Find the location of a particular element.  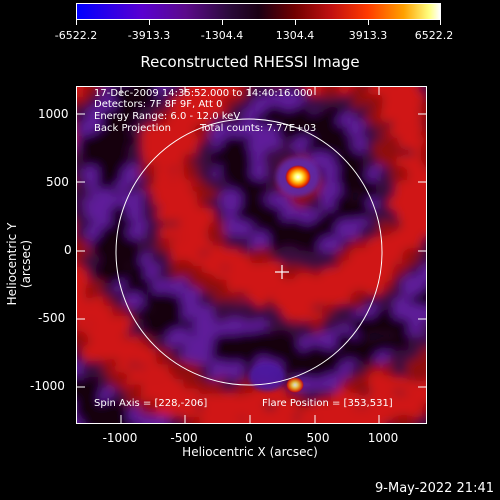

secondary-source is located at coordinates (295, 385).